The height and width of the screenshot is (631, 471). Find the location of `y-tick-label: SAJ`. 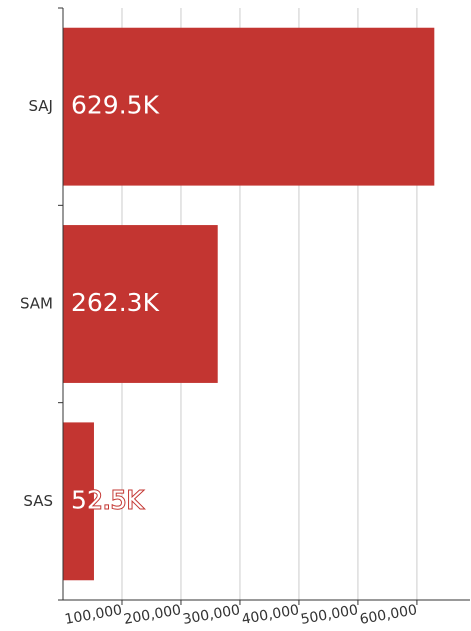

y-tick-label: SAJ is located at coordinates (41, 106).